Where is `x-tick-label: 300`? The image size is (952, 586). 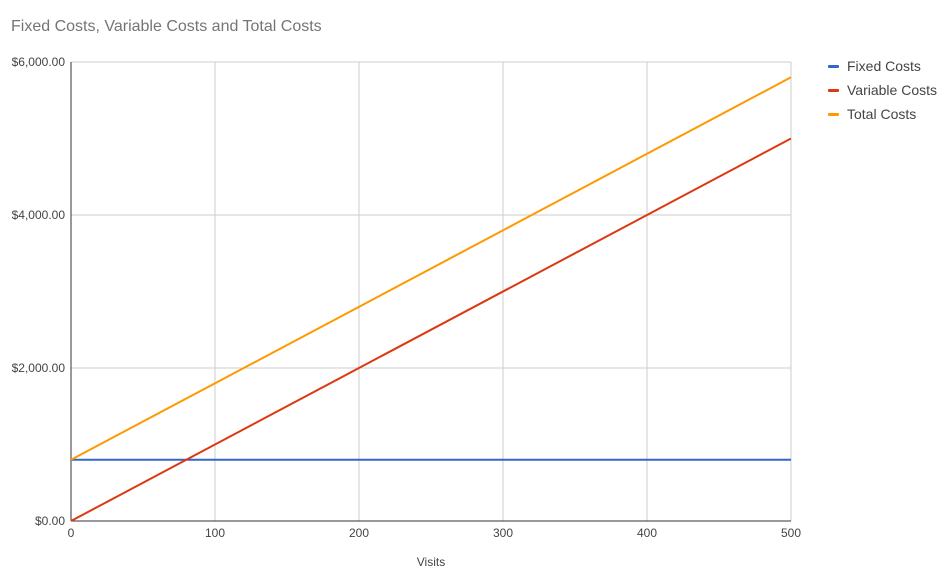
x-tick-label: 300 is located at coordinates (503, 533).